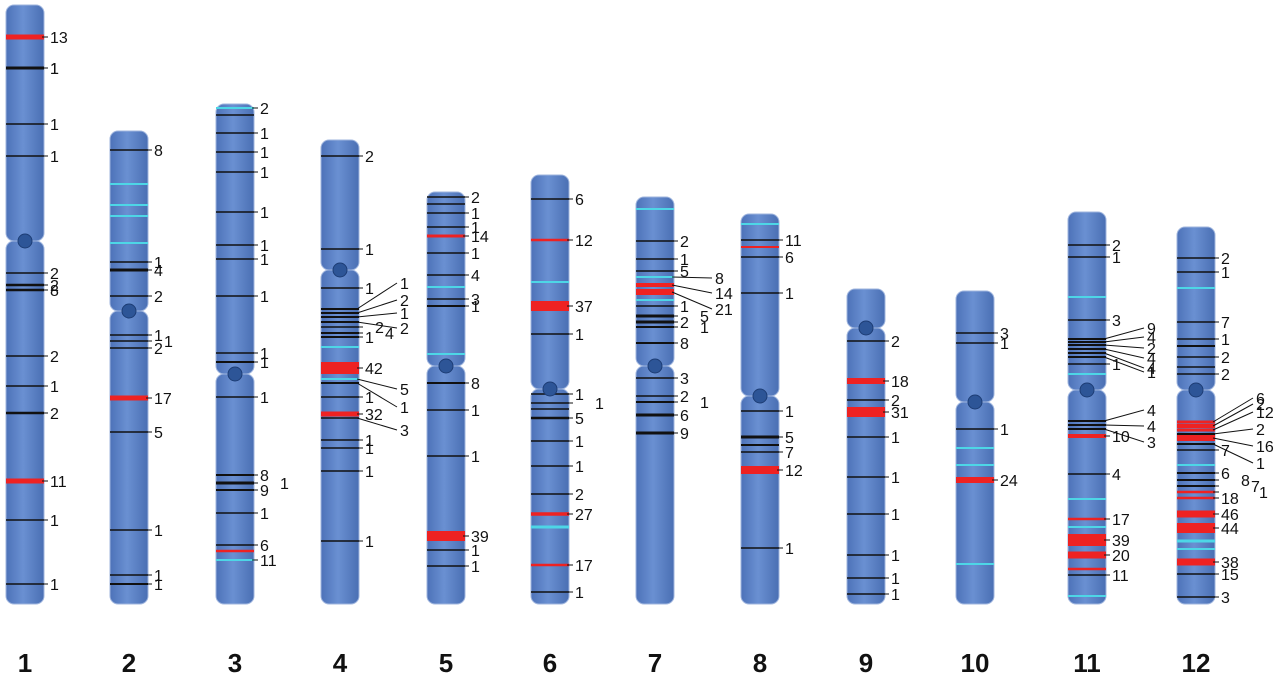  Describe the element at coordinates (900, 413) in the screenshot. I see `band-count-label: 31` at that location.